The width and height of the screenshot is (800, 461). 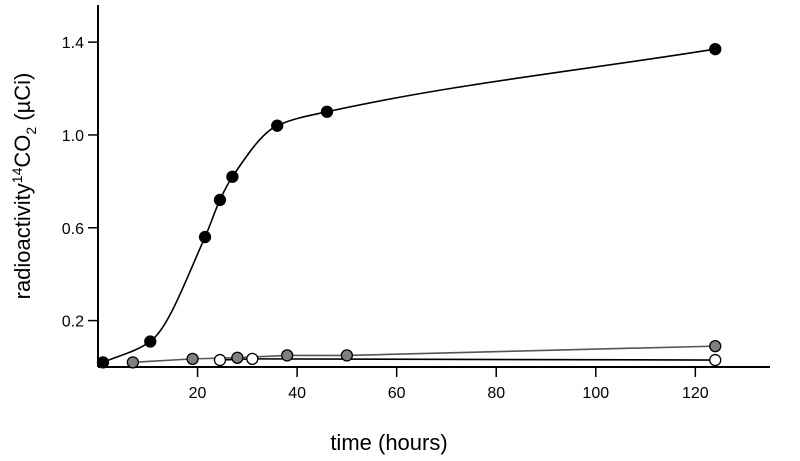 What do you see at coordinates (22, 241) in the screenshot?
I see `y-axis-title-prefix: radioactivity` at bounding box center [22, 241].